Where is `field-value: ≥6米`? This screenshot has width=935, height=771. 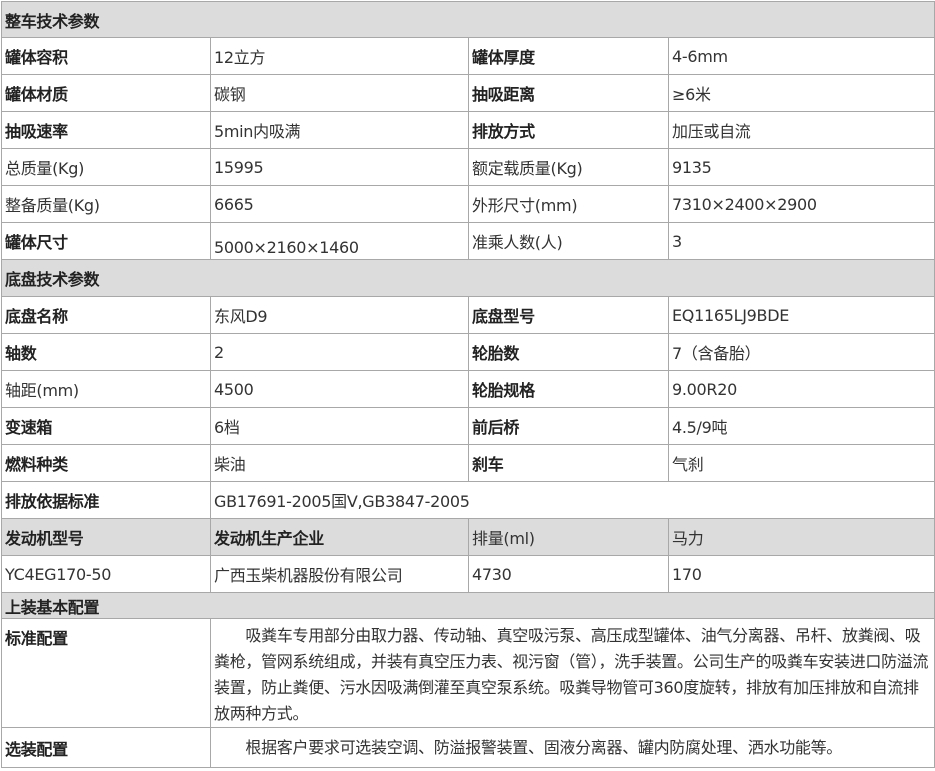 field-value: ≥6米 is located at coordinates (801, 93).